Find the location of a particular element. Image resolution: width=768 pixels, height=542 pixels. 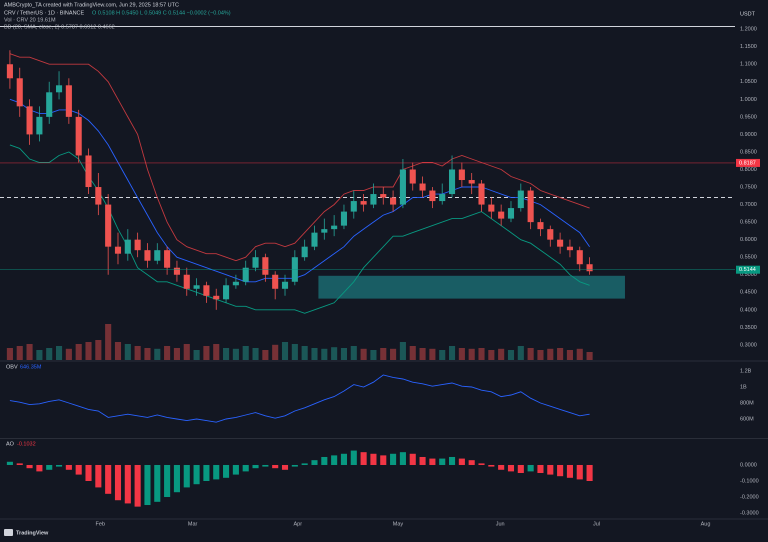

chart-title: CRV / TetherUS · 1D · BINANCE is located at coordinates (44, 13).